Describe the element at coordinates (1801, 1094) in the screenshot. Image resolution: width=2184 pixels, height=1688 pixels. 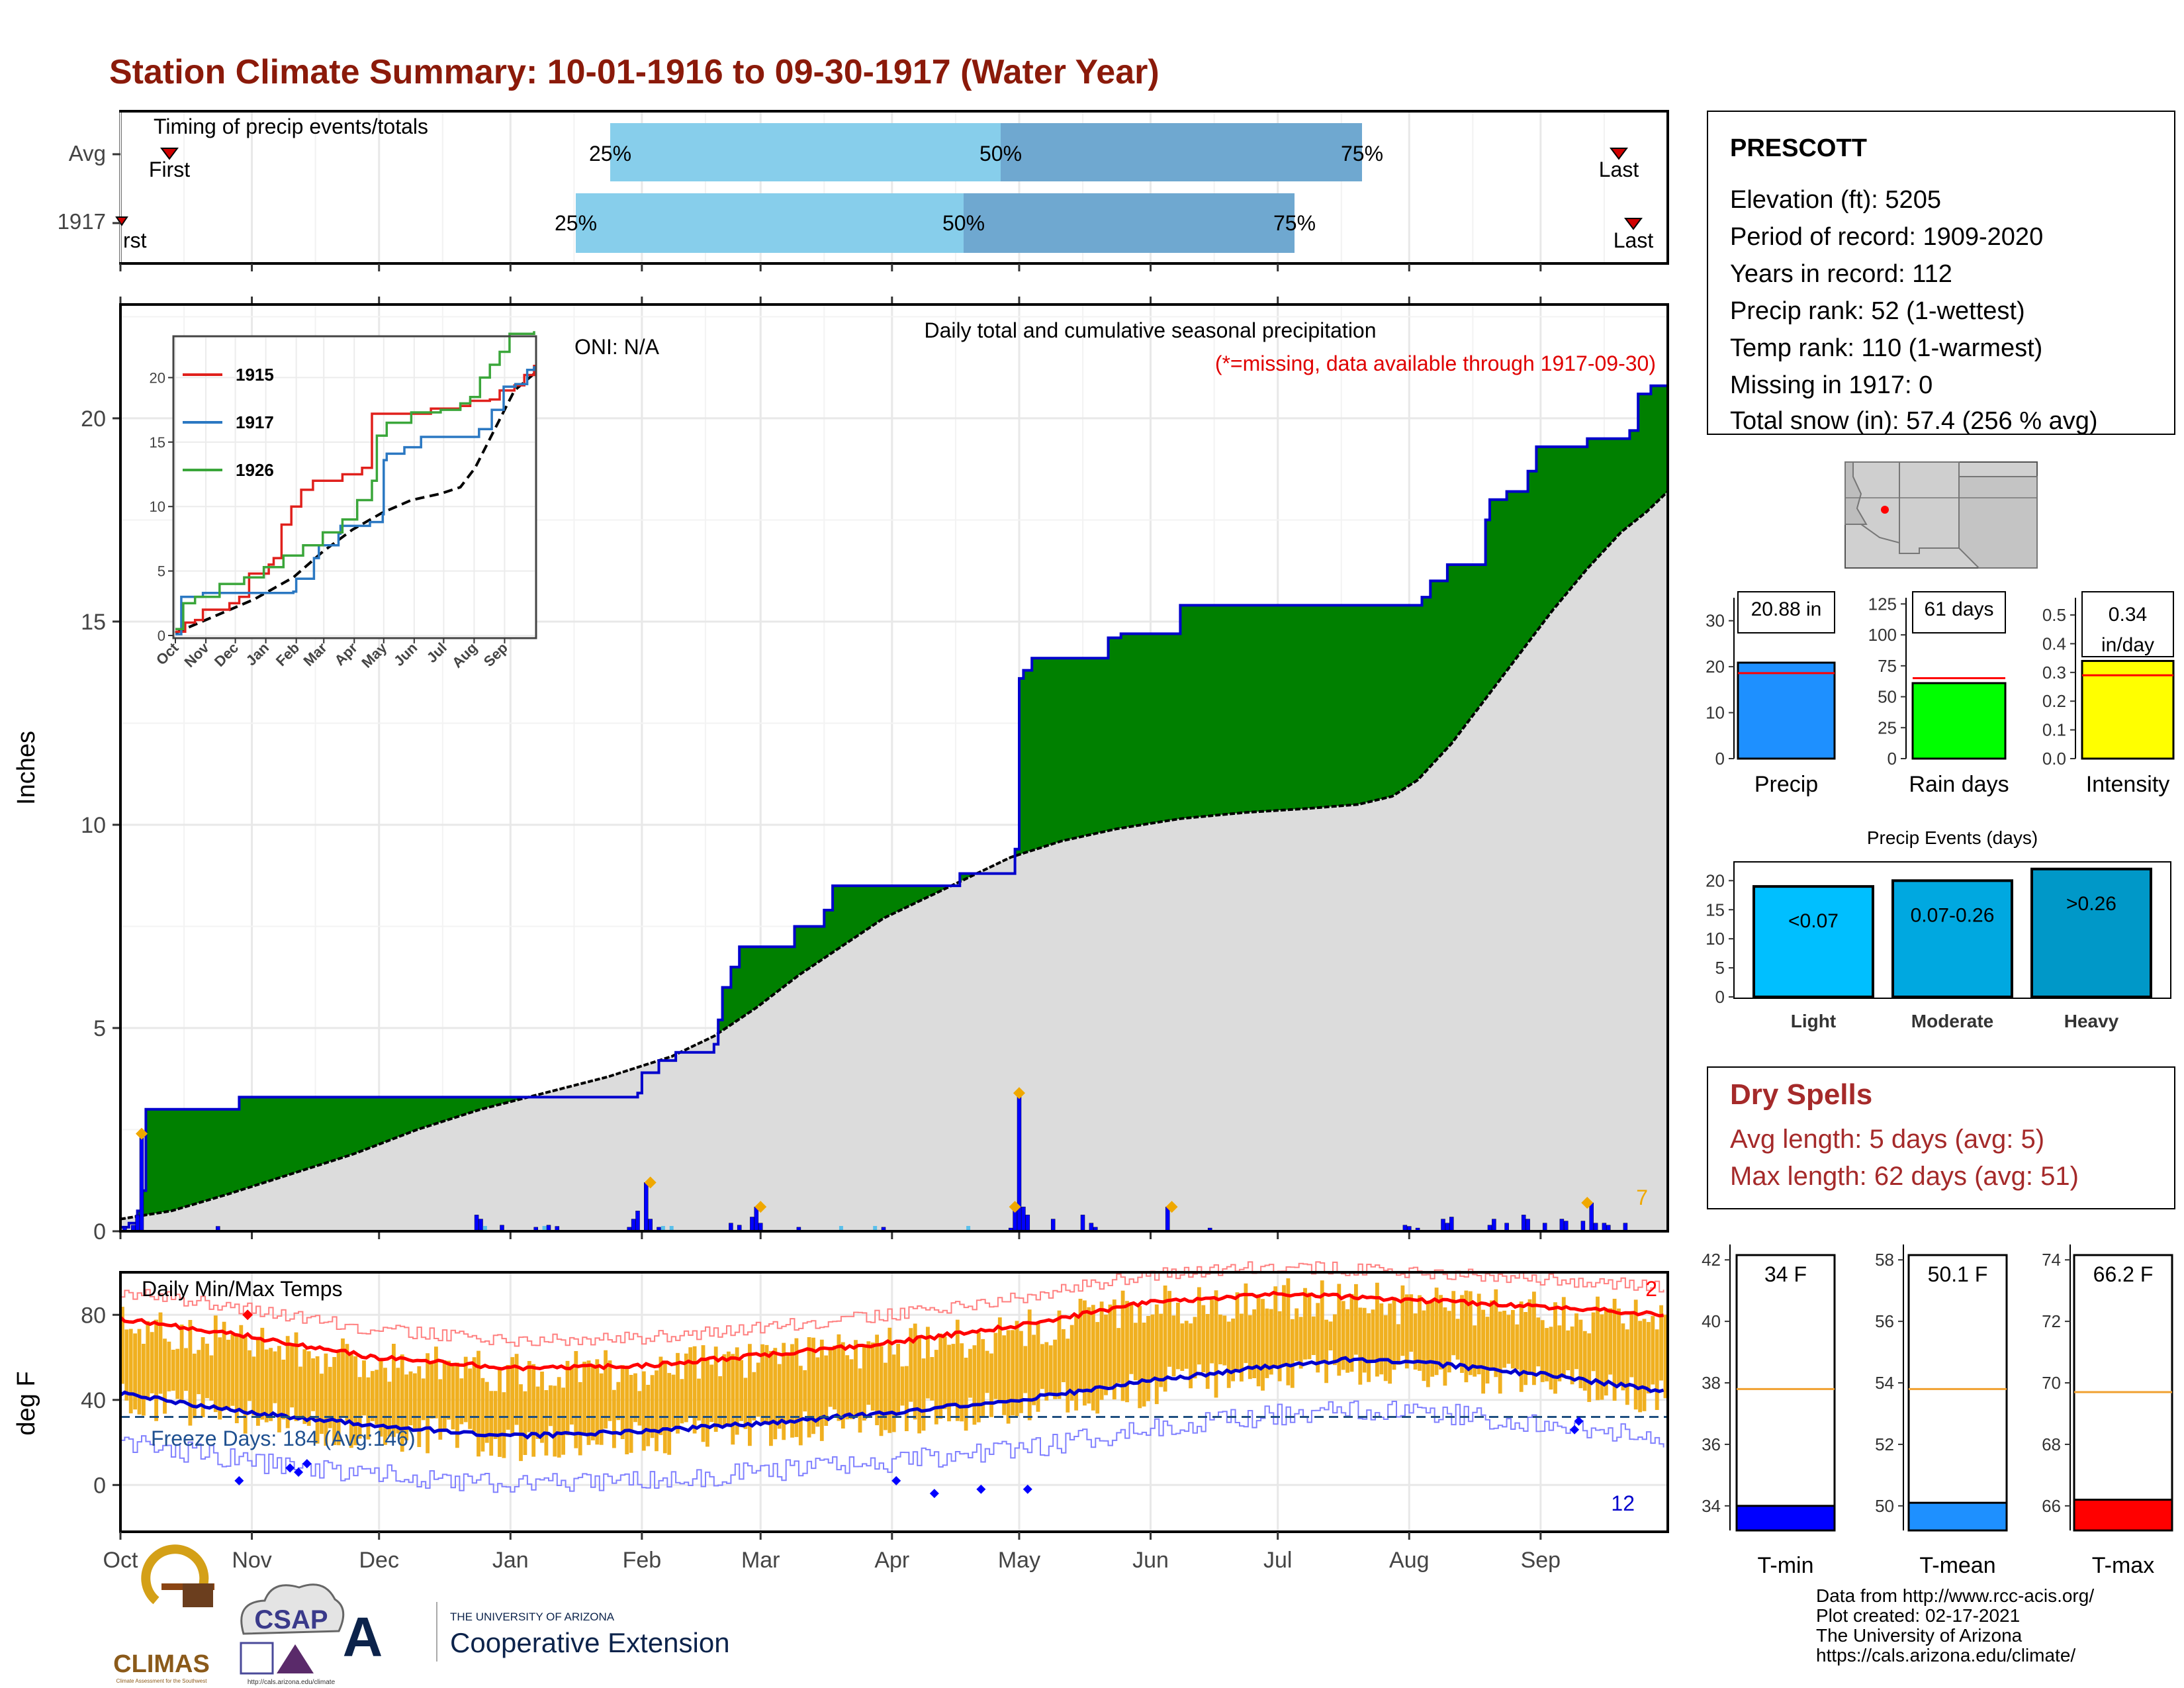
I see `dry-spells-title: Dry Spells` at that location.